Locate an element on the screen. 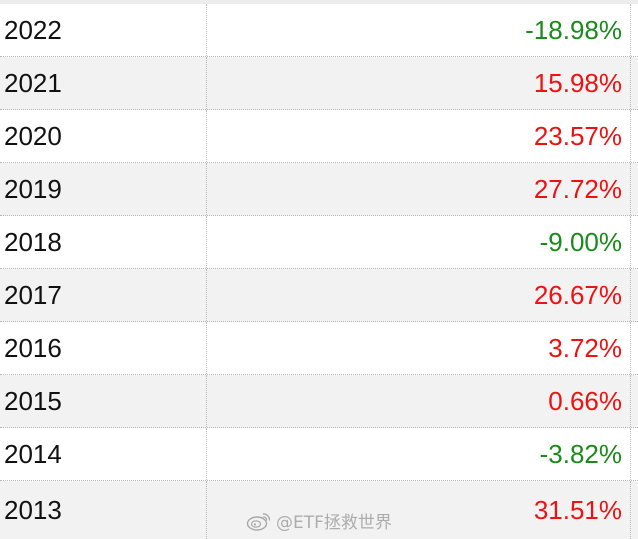 This screenshot has height=539, width=638. table-row: 2016 3.72% is located at coordinates (319, 348).